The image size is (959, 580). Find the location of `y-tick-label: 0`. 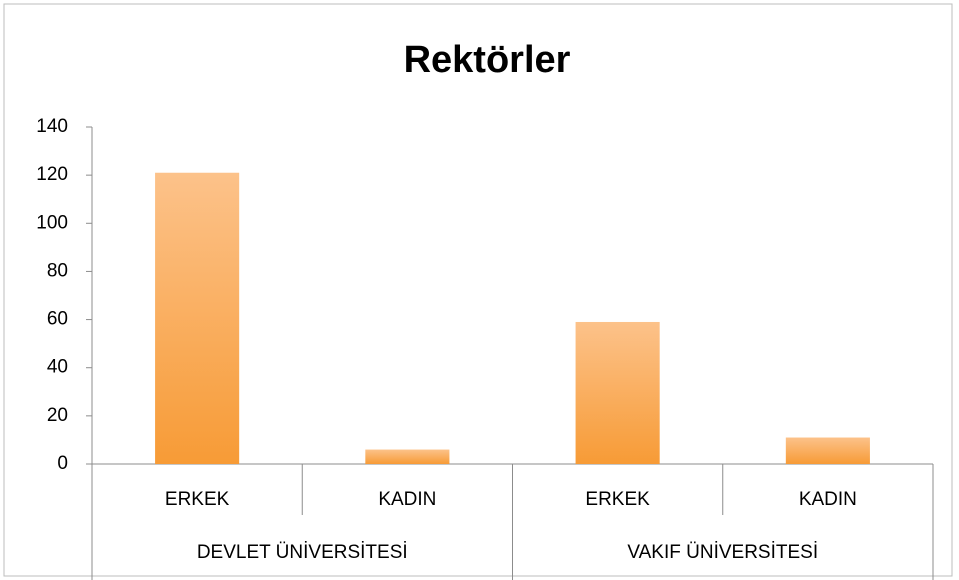

y-tick-label: 0 is located at coordinates (62, 463).